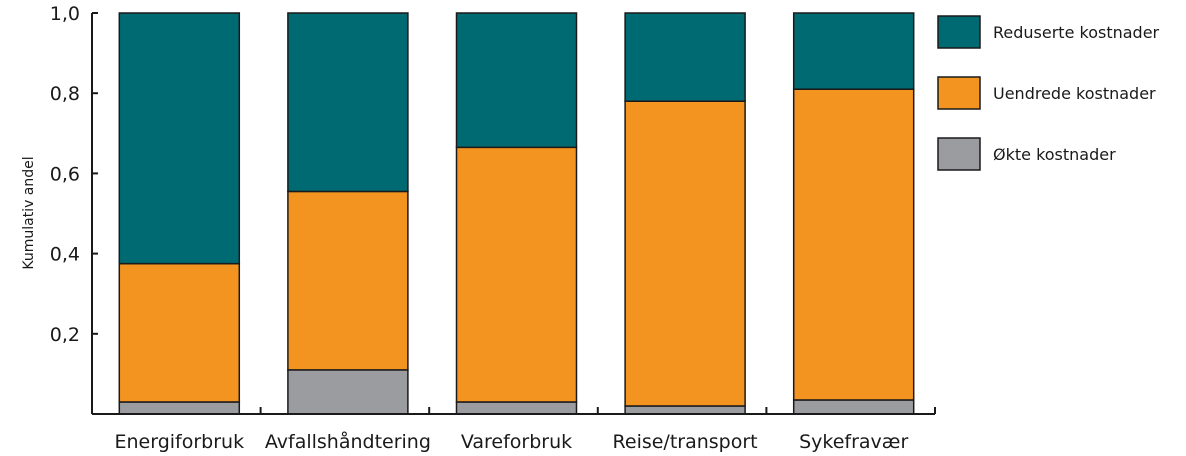 This screenshot has height=456, width=1186. I want to click on x-tick-label: Vareforbruk, so click(516, 442).